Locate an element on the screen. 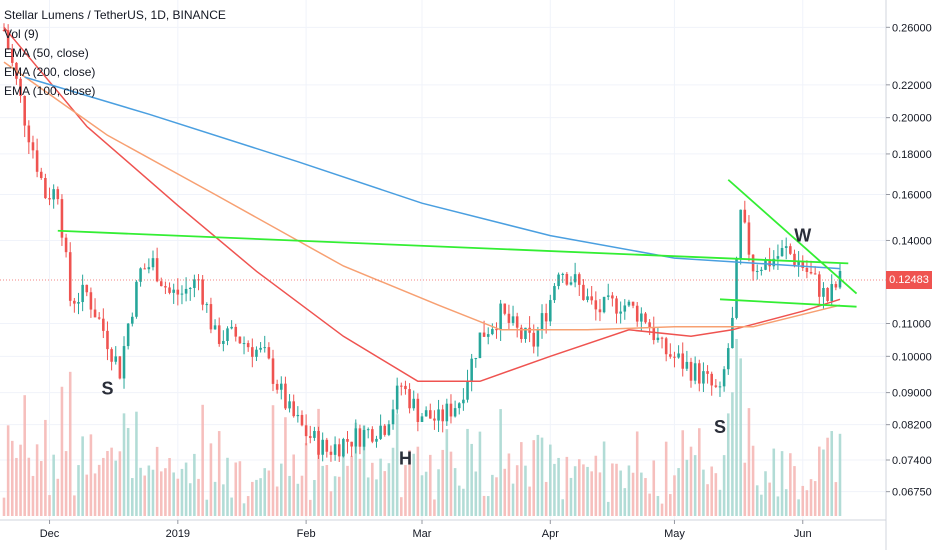 Image resolution: width=932 pixels, height=555 pixels. legend-ema100: EMA (100, close) is located at coordinates (50, 91).